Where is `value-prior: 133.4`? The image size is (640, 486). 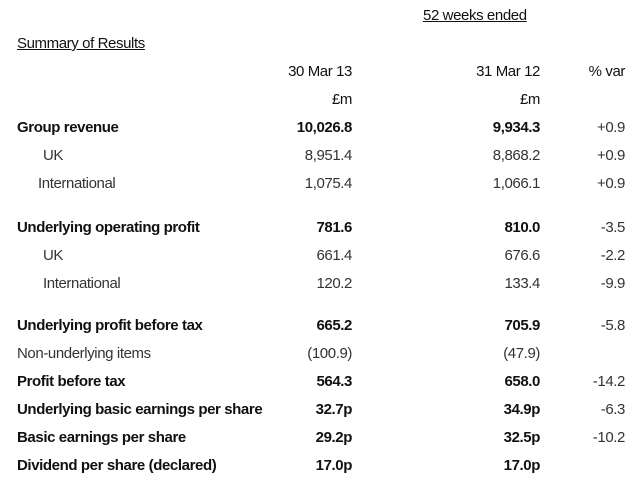
value-prior: 133.4 is located at coordinates (522, 283).